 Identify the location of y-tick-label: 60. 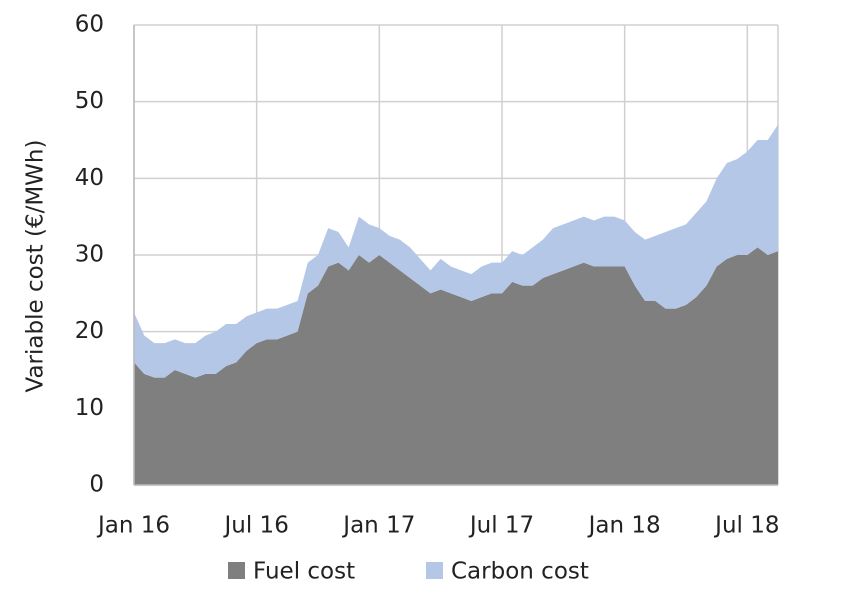
(89, 25).